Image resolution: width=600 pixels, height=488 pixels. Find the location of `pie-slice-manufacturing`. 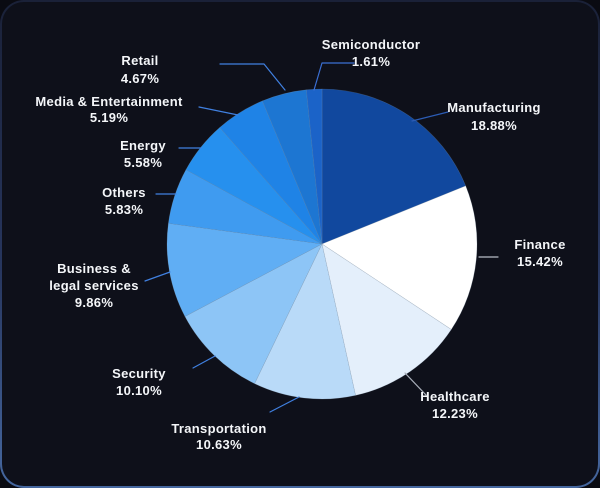

pie-slice-manufacturing is located at coordinates (394, 166).